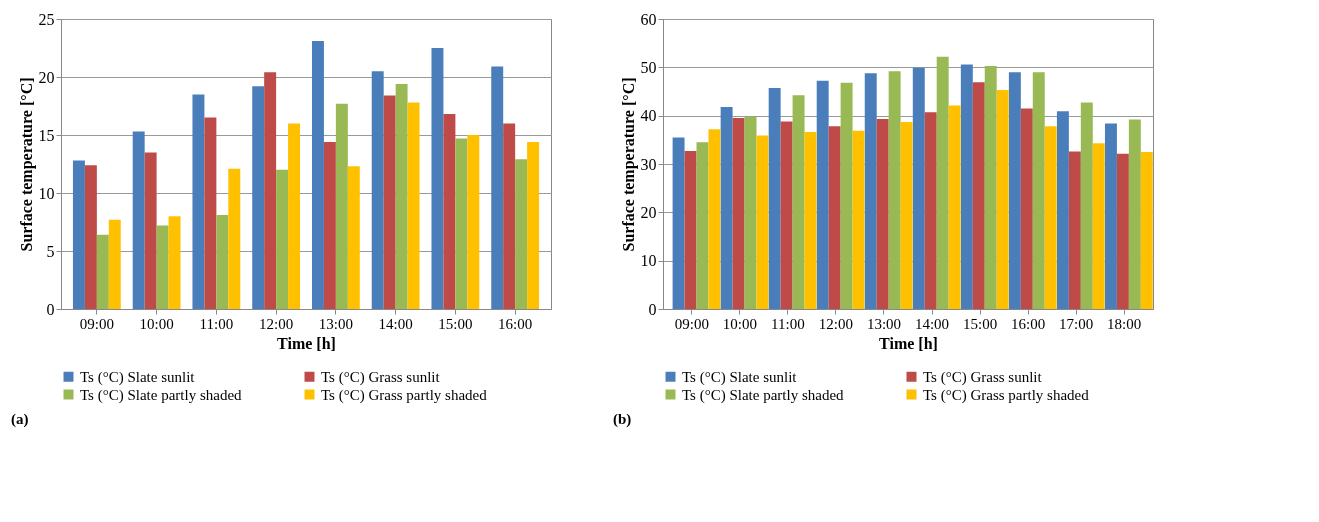  I want to click on text: (a), so click(20, 419).